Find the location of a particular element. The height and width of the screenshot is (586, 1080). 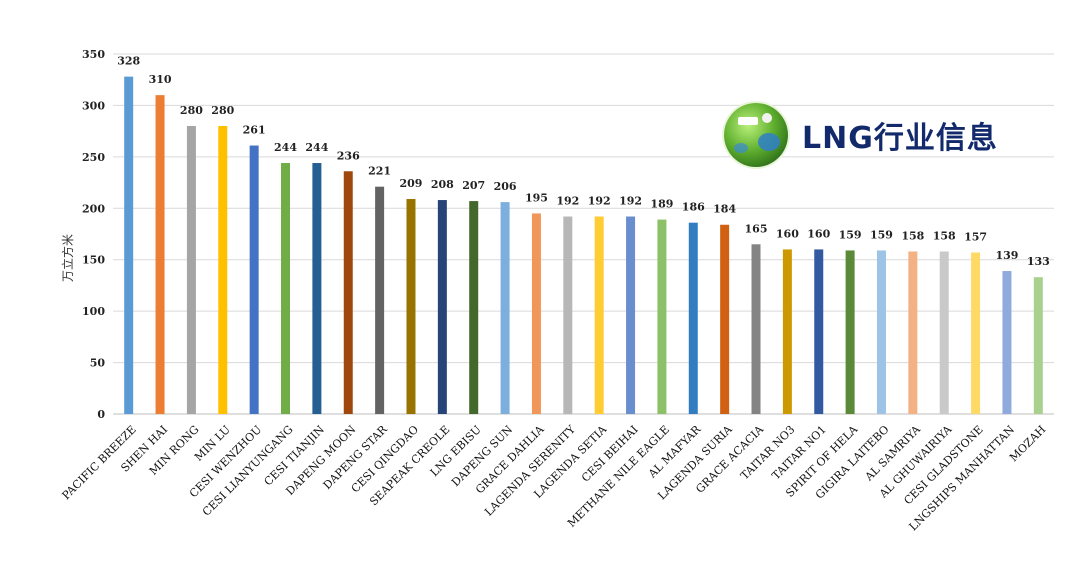

data-label: 165 is located at coordinates (756, 228).